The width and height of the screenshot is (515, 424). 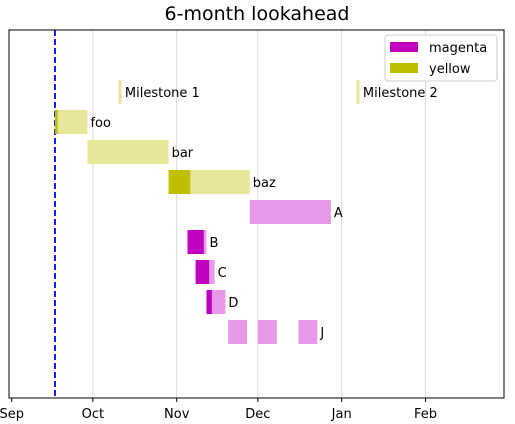 I want to click on x-tick-label: Sep, so click(x=12, y=414).